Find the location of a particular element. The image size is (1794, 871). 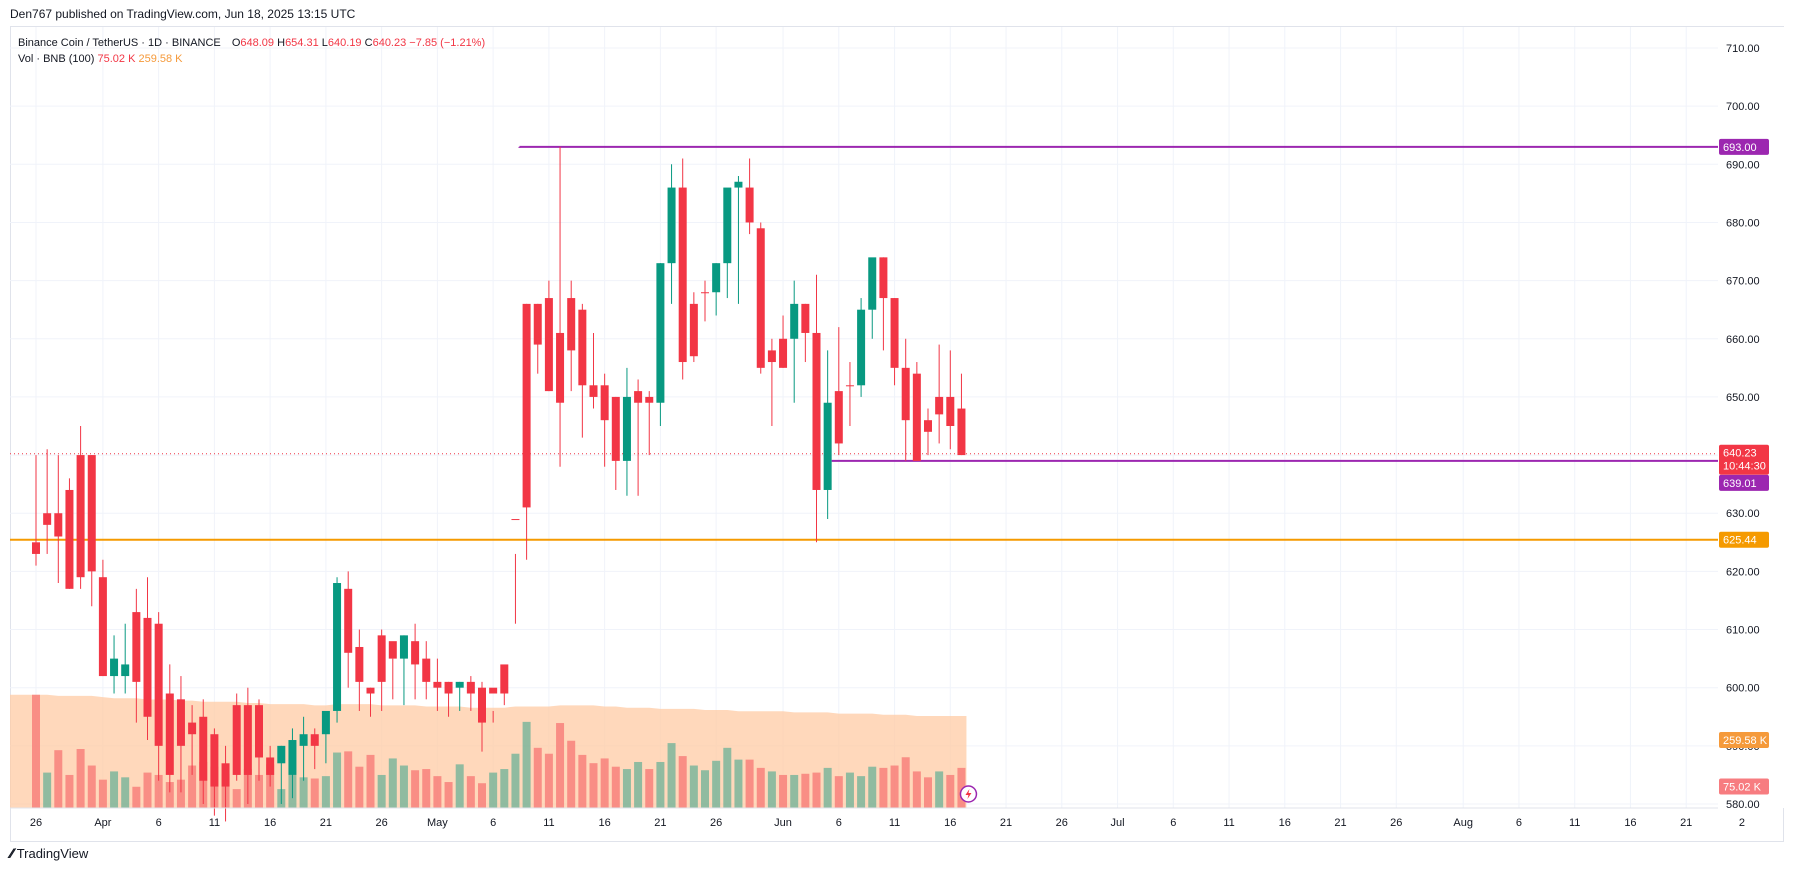

y-tick-label-1: 700.00 is located at coordinates (1743, 107).